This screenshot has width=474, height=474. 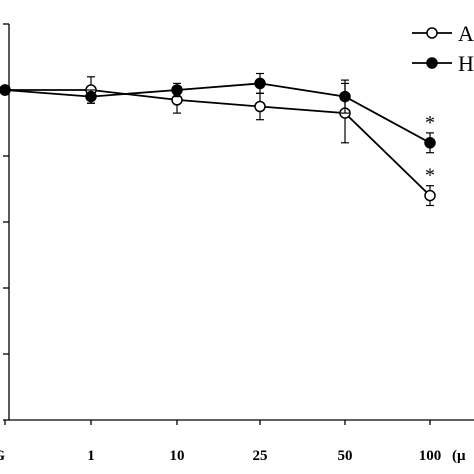 I want to click on x-tick-label: 25, so click(x=260, y=456).